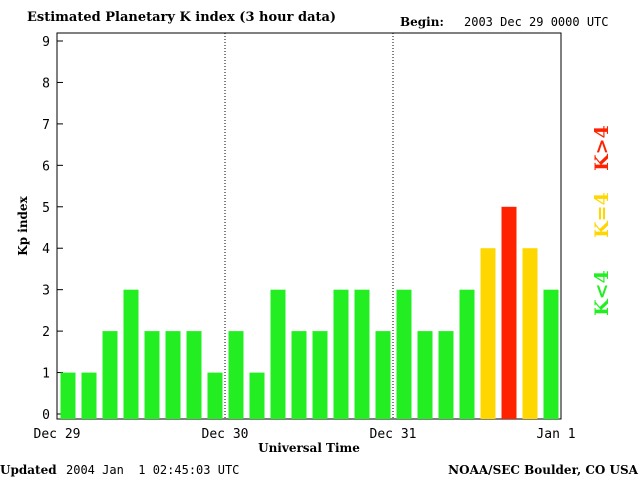 The image size is (640, 480). Describe the element at coordinates (46, 125) in the screenshot. I see `y-tick-label: 7` at that location.